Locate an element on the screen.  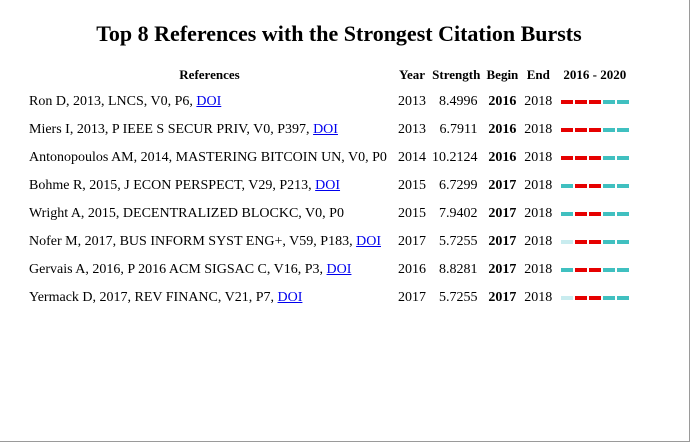
strength-cell: 6.7911 is located at coordinates (458, 129).